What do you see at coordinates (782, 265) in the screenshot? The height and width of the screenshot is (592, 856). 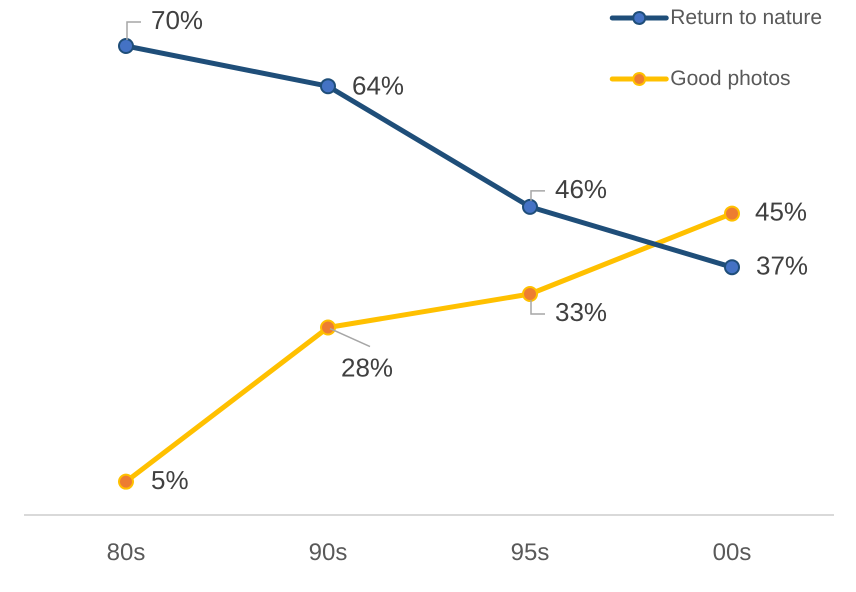 I see `data-label: 37%` at bounding box center [782, 265].